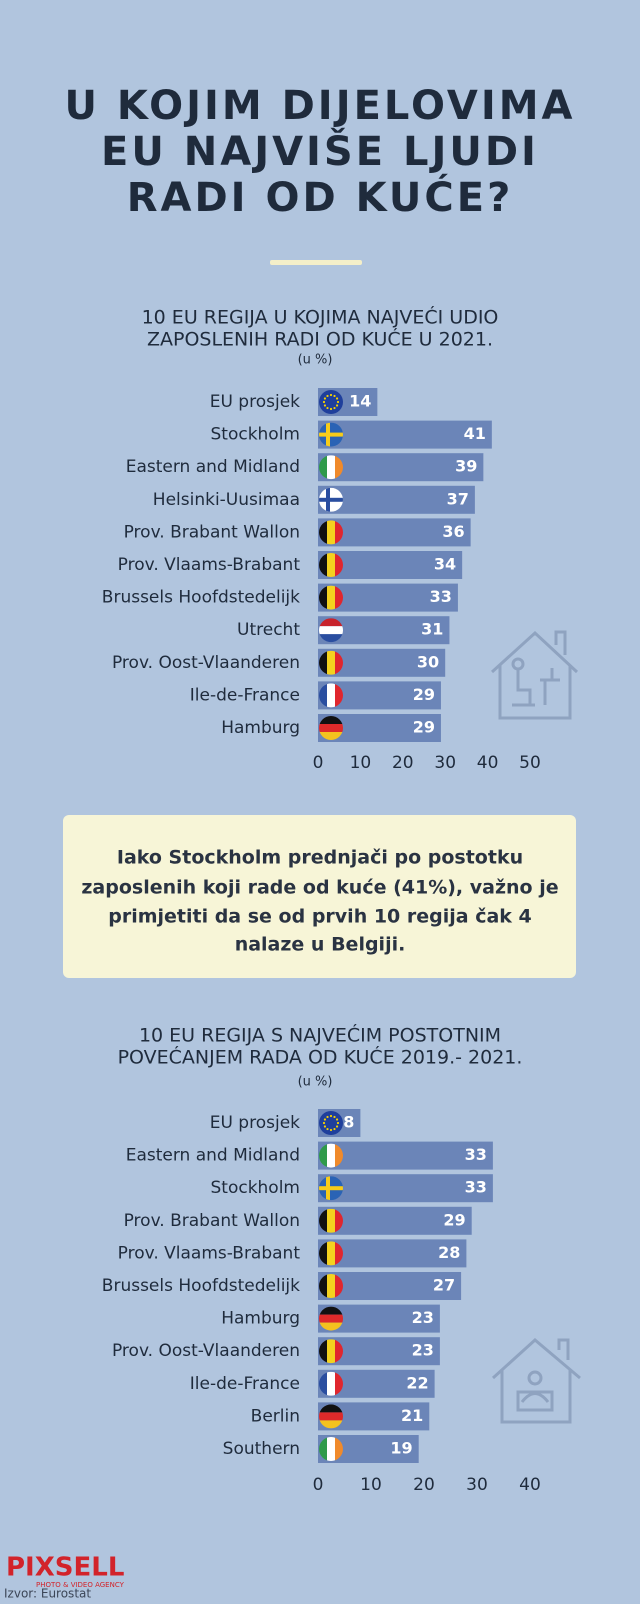 This screenshot has width=640, height=1604. What do you see at coordinates (428, 661) in the screenshot?
I see `value-label: 30` at bounding box center [428, 661].